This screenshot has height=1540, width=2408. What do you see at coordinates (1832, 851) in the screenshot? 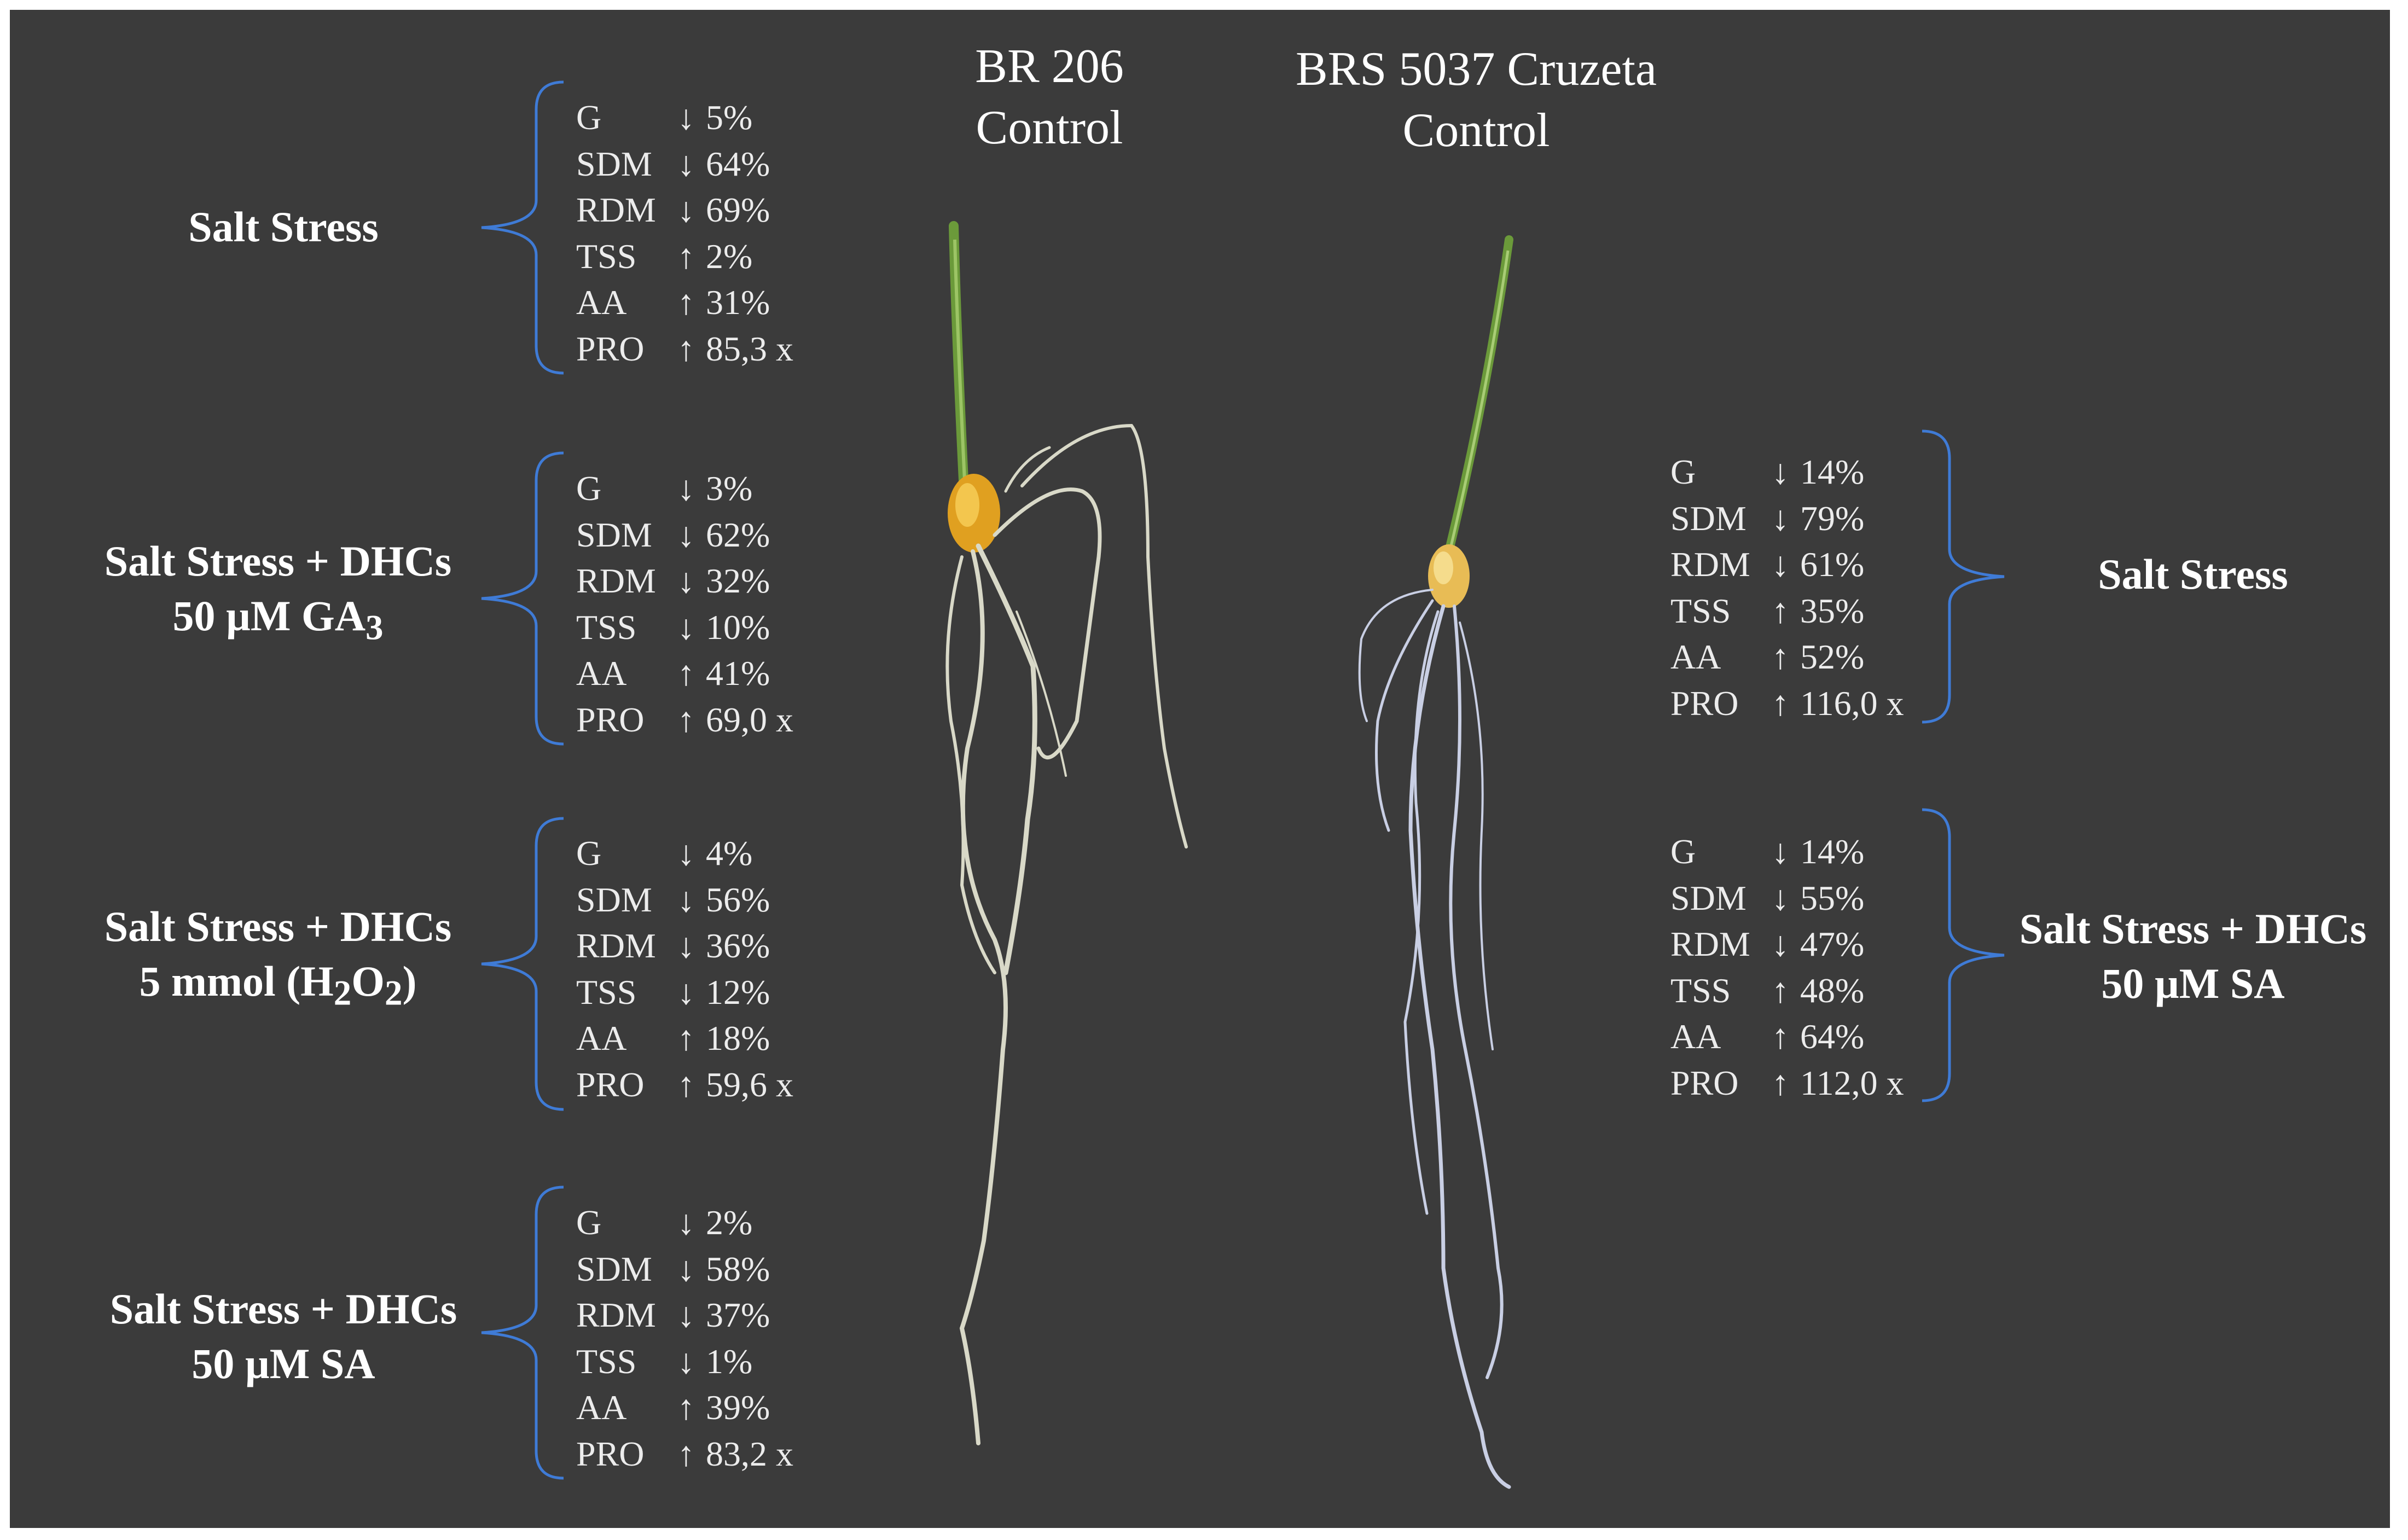
I see `parameter-value: 14%` at bounding box center [1832, 851].